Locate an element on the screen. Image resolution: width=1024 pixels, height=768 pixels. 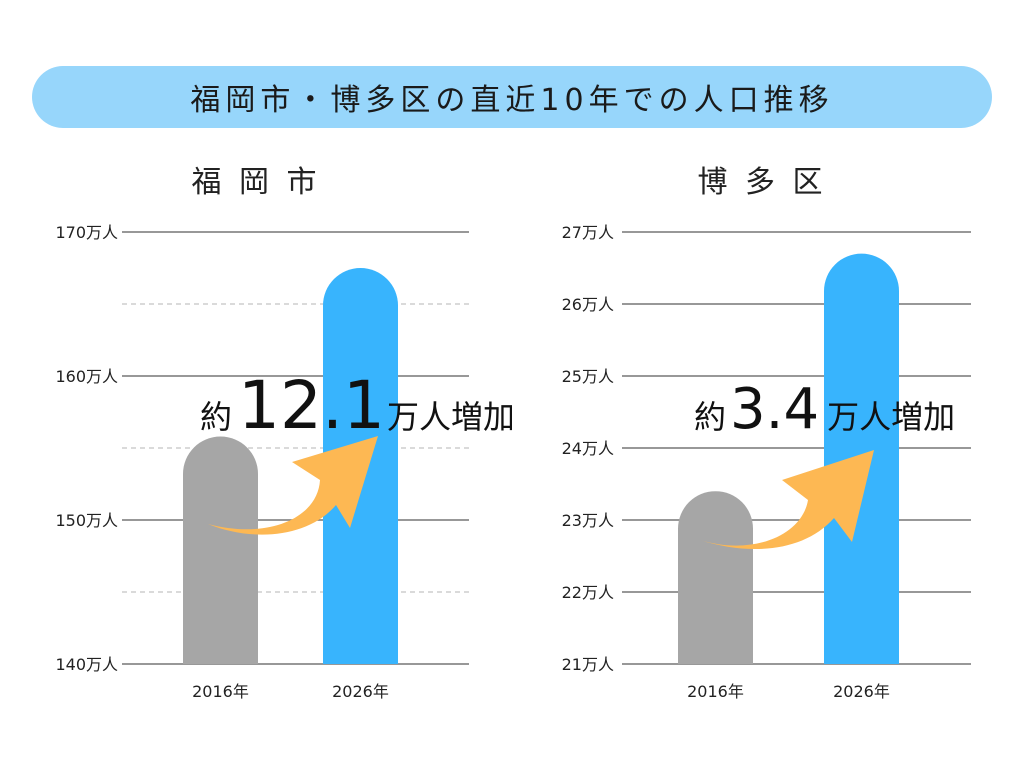
y-tick-label: 21万人 is located at coordinates (588, 664).